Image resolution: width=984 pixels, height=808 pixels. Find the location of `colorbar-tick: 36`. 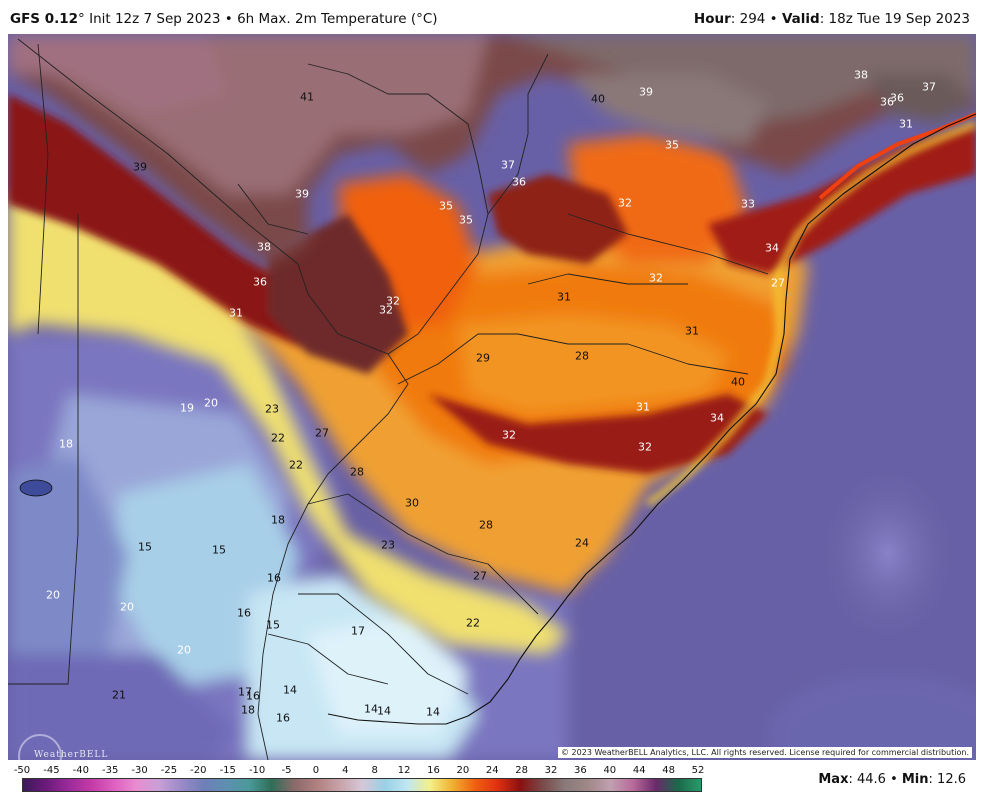

colorbar-tick: 36 is located at coordinates (580, 770).